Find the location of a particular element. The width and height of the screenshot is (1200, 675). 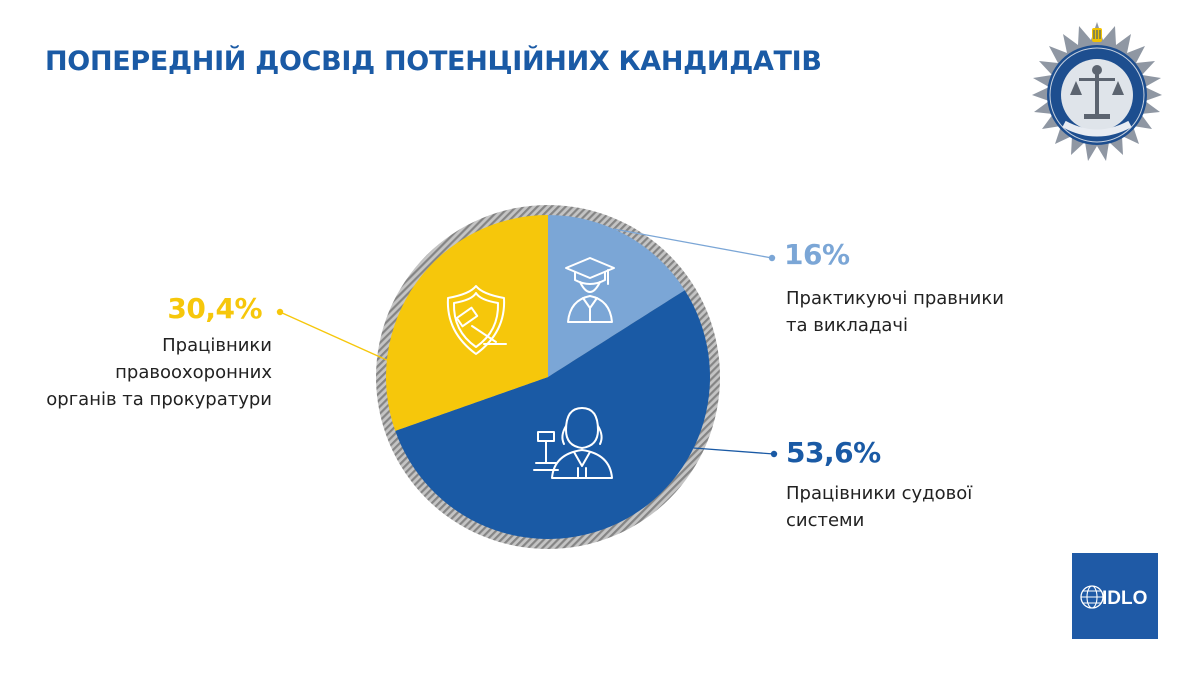

page-title: ПОПЕРЕДНІЙ ДОСВІД ПОТЕНЦІЙНИХ КАНДИДАТІВ is located at coordinates (433, 61).